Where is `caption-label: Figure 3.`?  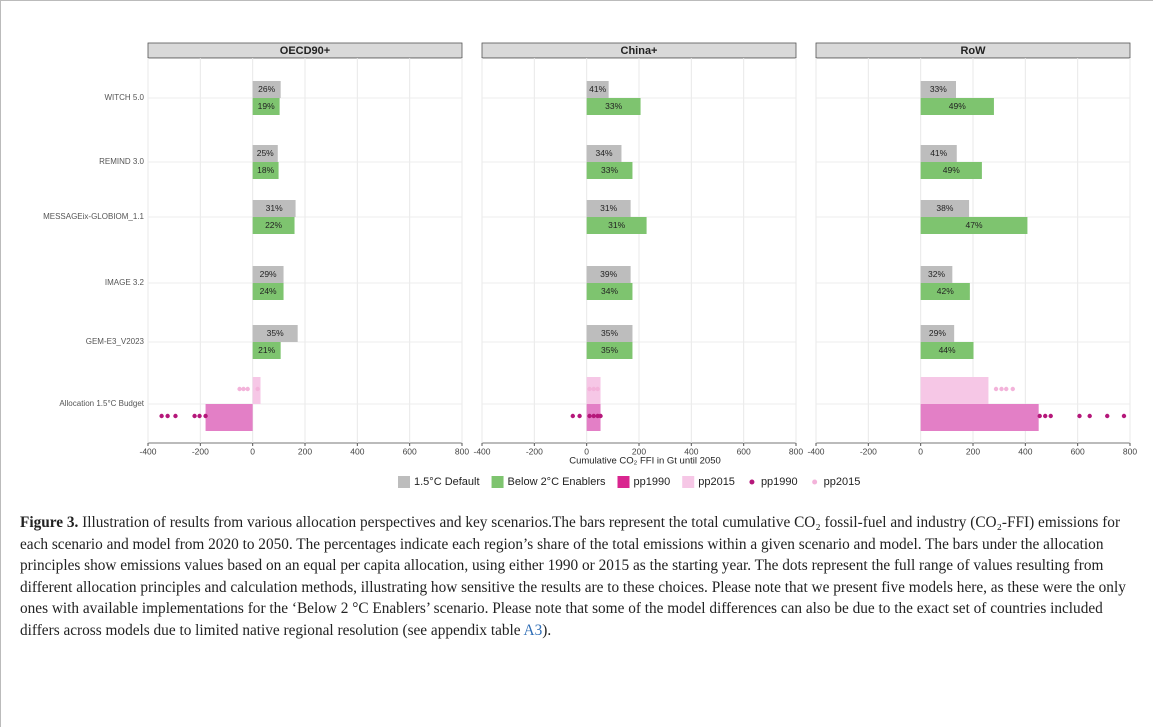
caption-label: Figure 3. is located at coordinates (49, 522).